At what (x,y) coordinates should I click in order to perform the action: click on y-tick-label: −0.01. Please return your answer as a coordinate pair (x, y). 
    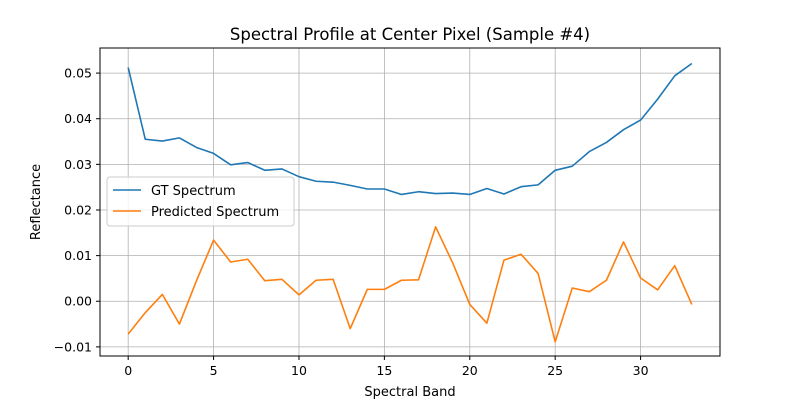
    Looking at the image, I should click on (73, 346).